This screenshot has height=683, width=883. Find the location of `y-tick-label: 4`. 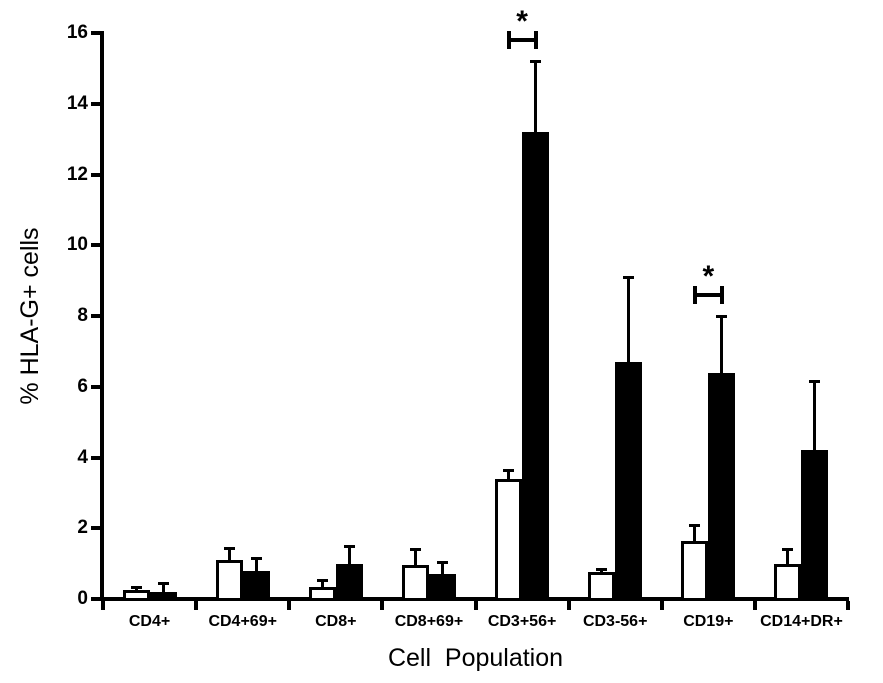

y-tick-label: 4 is located at coordinates (82, 457).